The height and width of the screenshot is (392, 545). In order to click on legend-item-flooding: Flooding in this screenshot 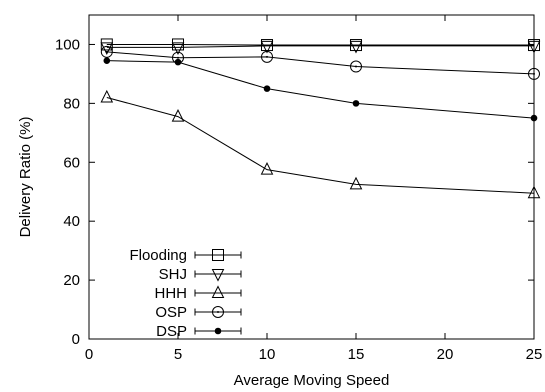, I will do `click(185, 255)`.